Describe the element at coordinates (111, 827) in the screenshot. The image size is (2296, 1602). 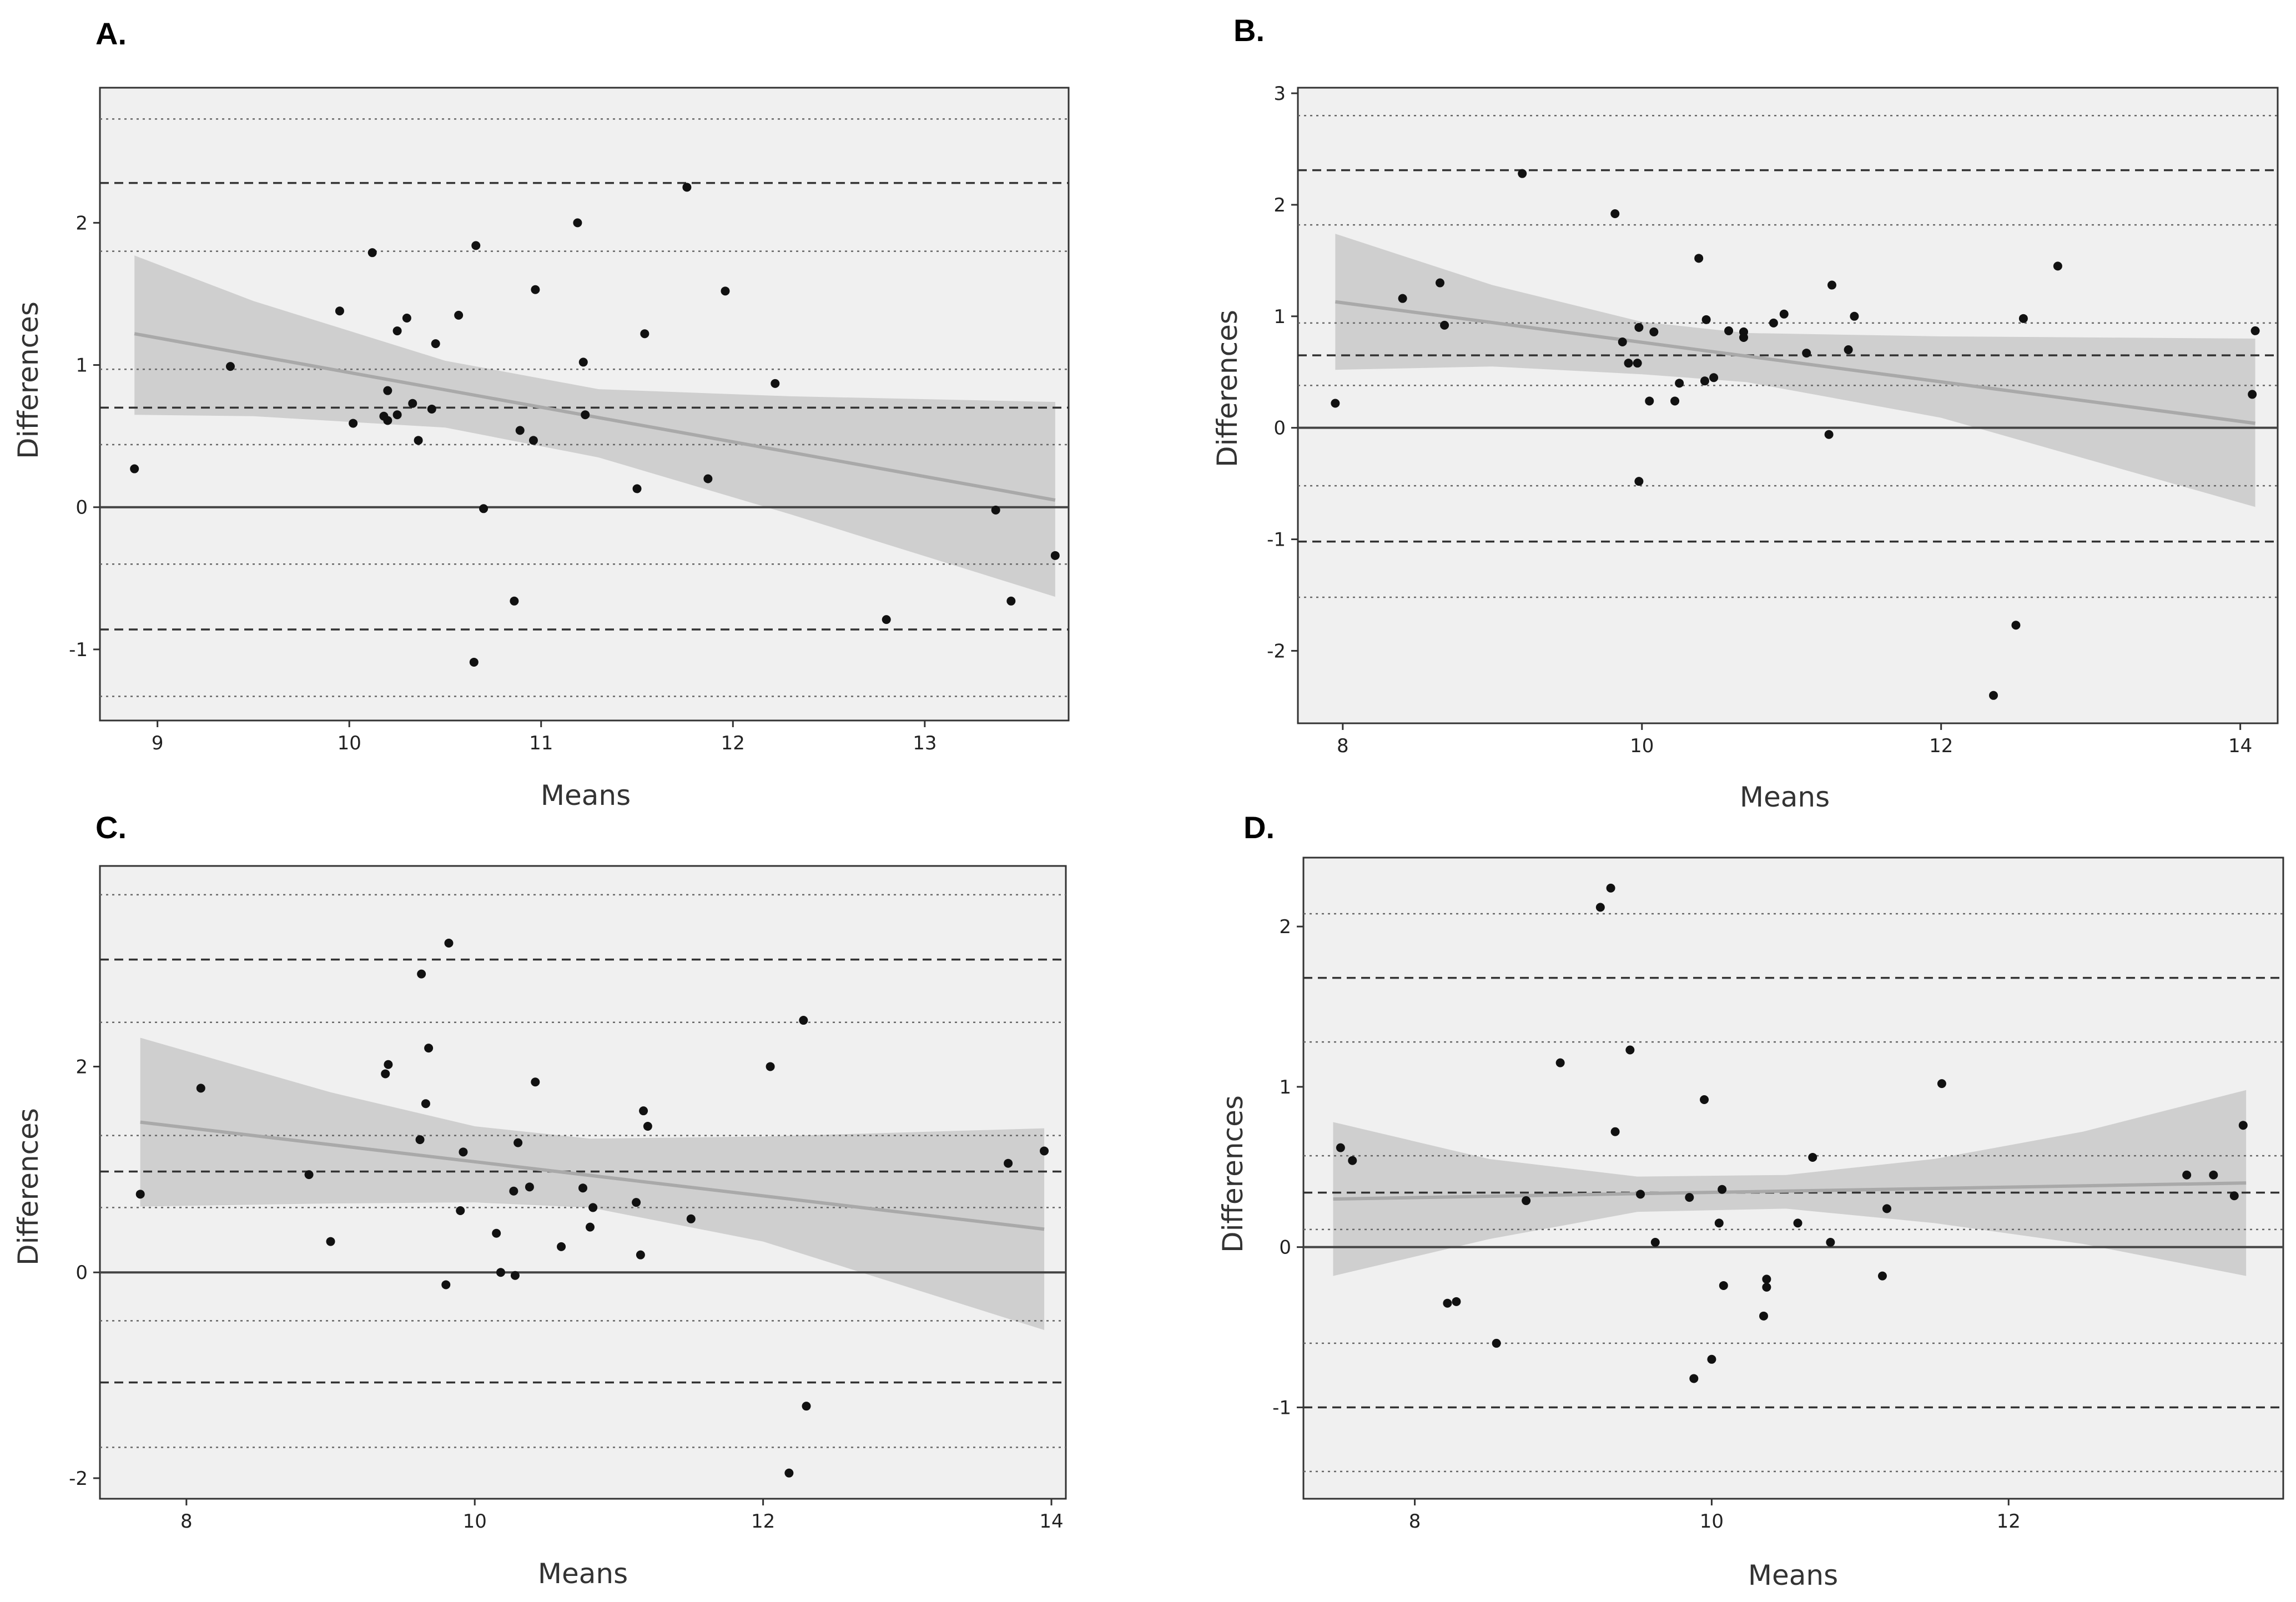
I see `panel-label-c: C.` at that location.